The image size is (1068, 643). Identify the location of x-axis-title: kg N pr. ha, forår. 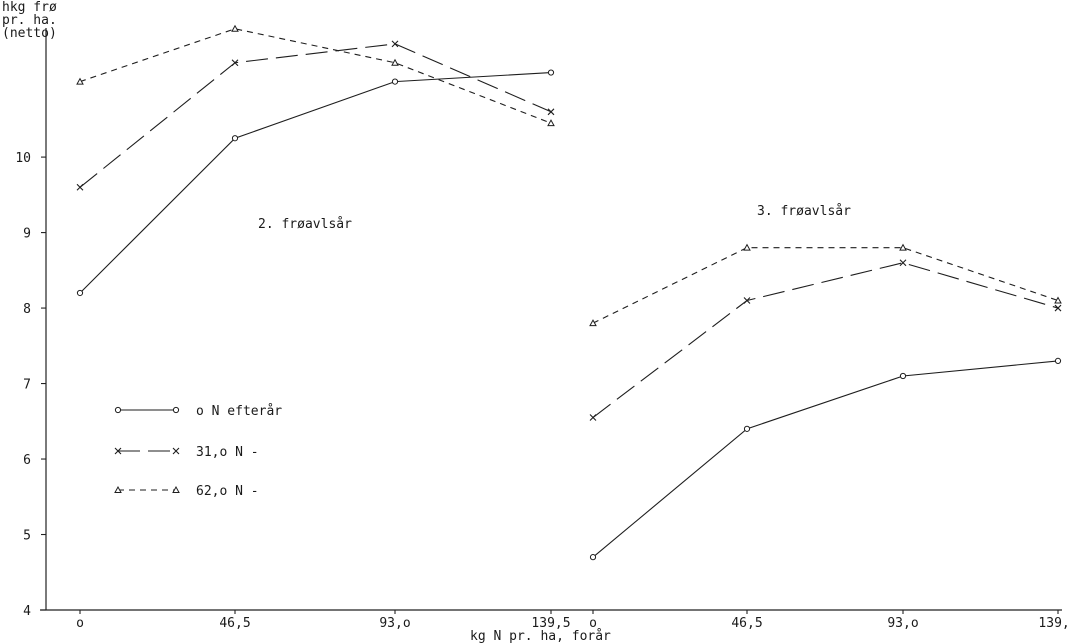
(540, 636).